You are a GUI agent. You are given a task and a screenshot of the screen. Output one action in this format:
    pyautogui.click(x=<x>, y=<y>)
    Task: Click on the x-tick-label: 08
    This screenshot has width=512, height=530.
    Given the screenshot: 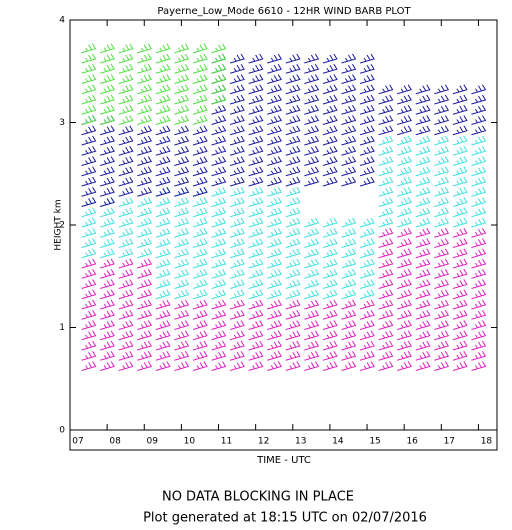 What is the action you would take?
    pyautogui.click(x=115, y=442)
    